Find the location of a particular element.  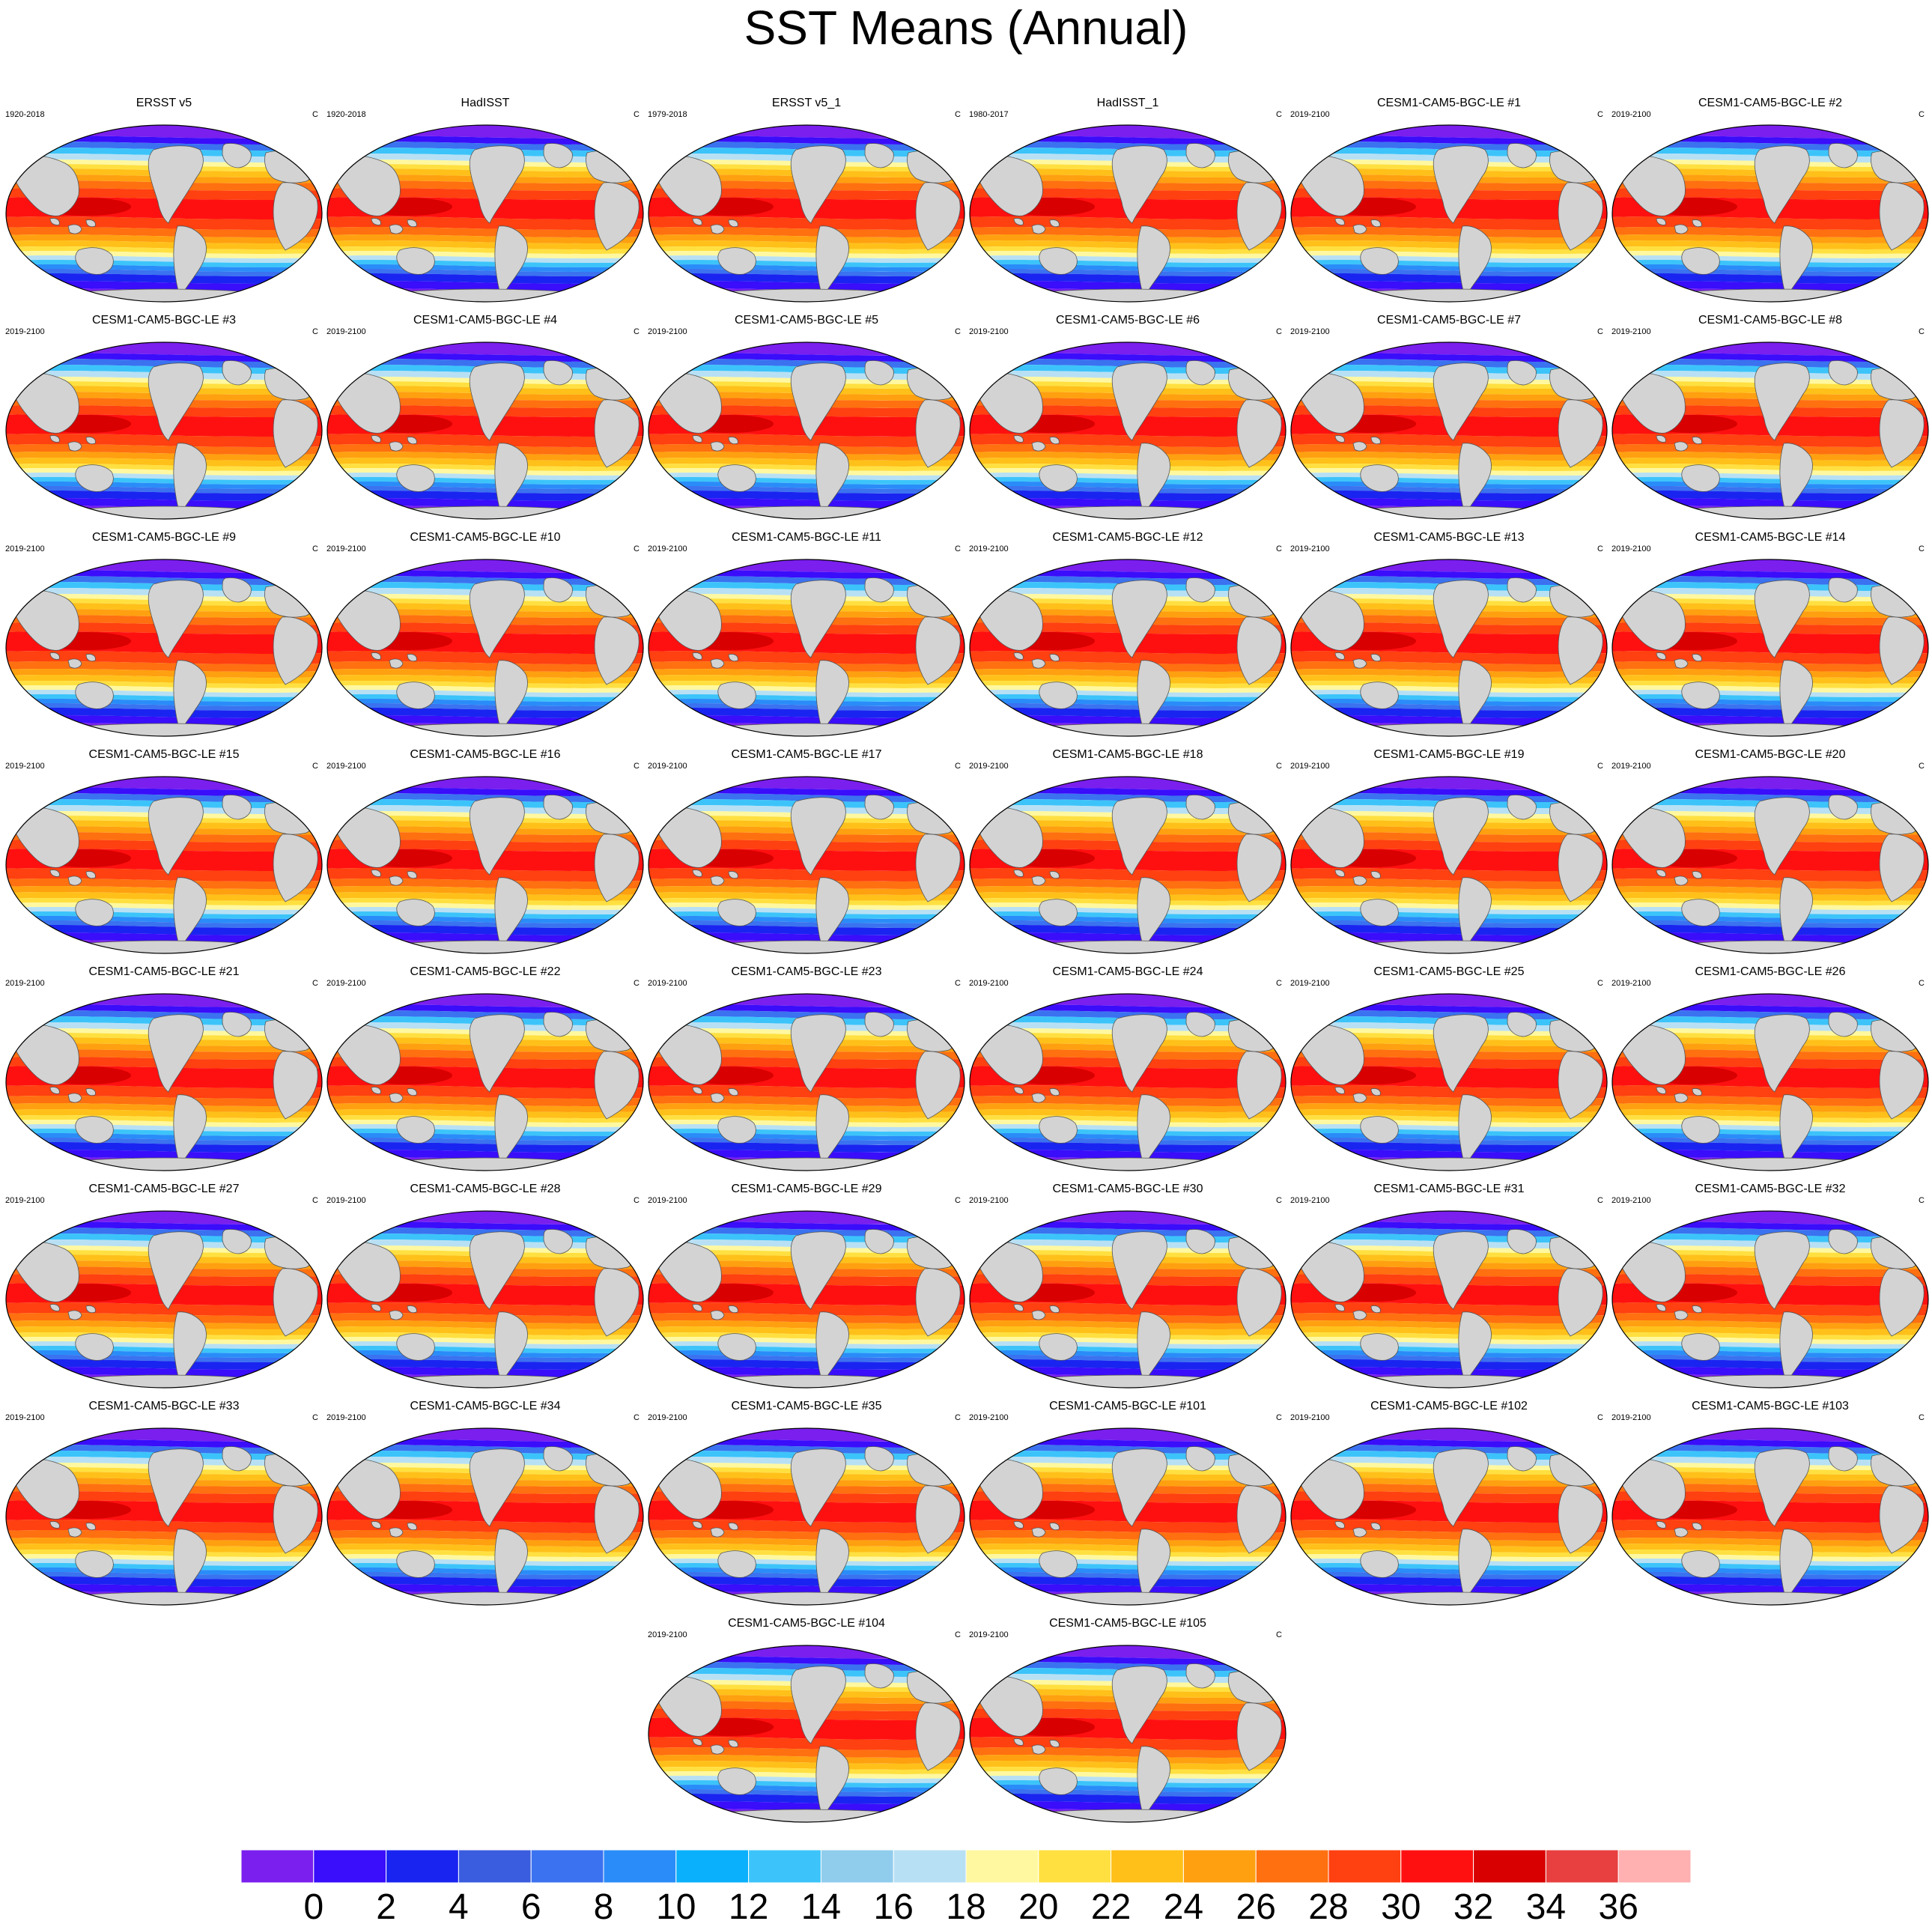

panel-title: CESM1-CAM5-BGC-LE #3 is located at coordinates (164, 320).